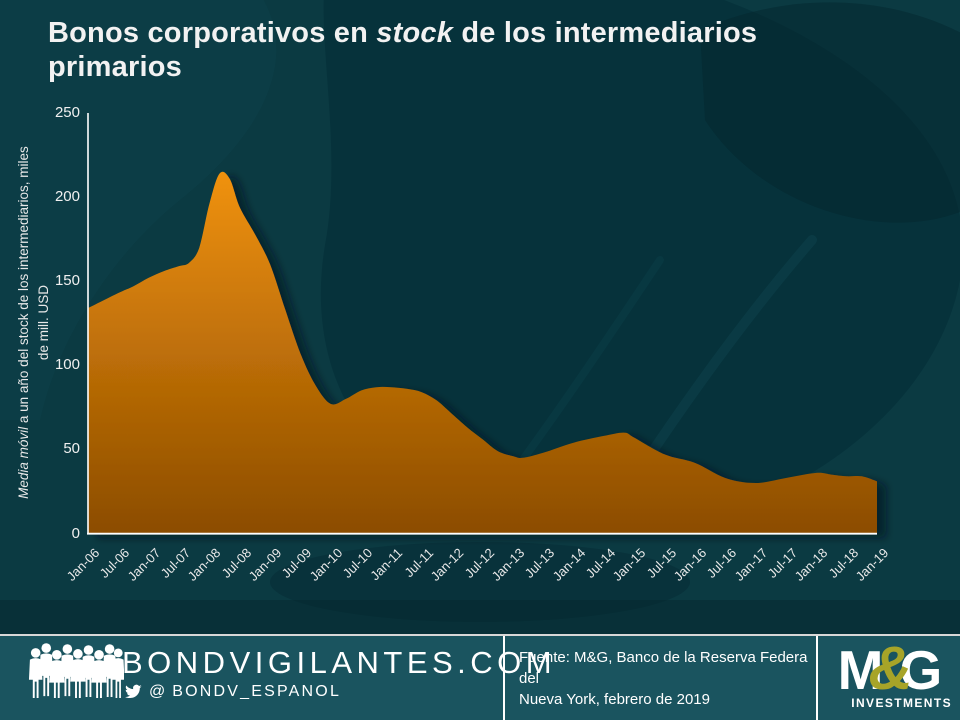  What do you see at coordinates (67, 197) in the screenshot?
I see `y-tick-label: 200` at bounding box center [67, 197].